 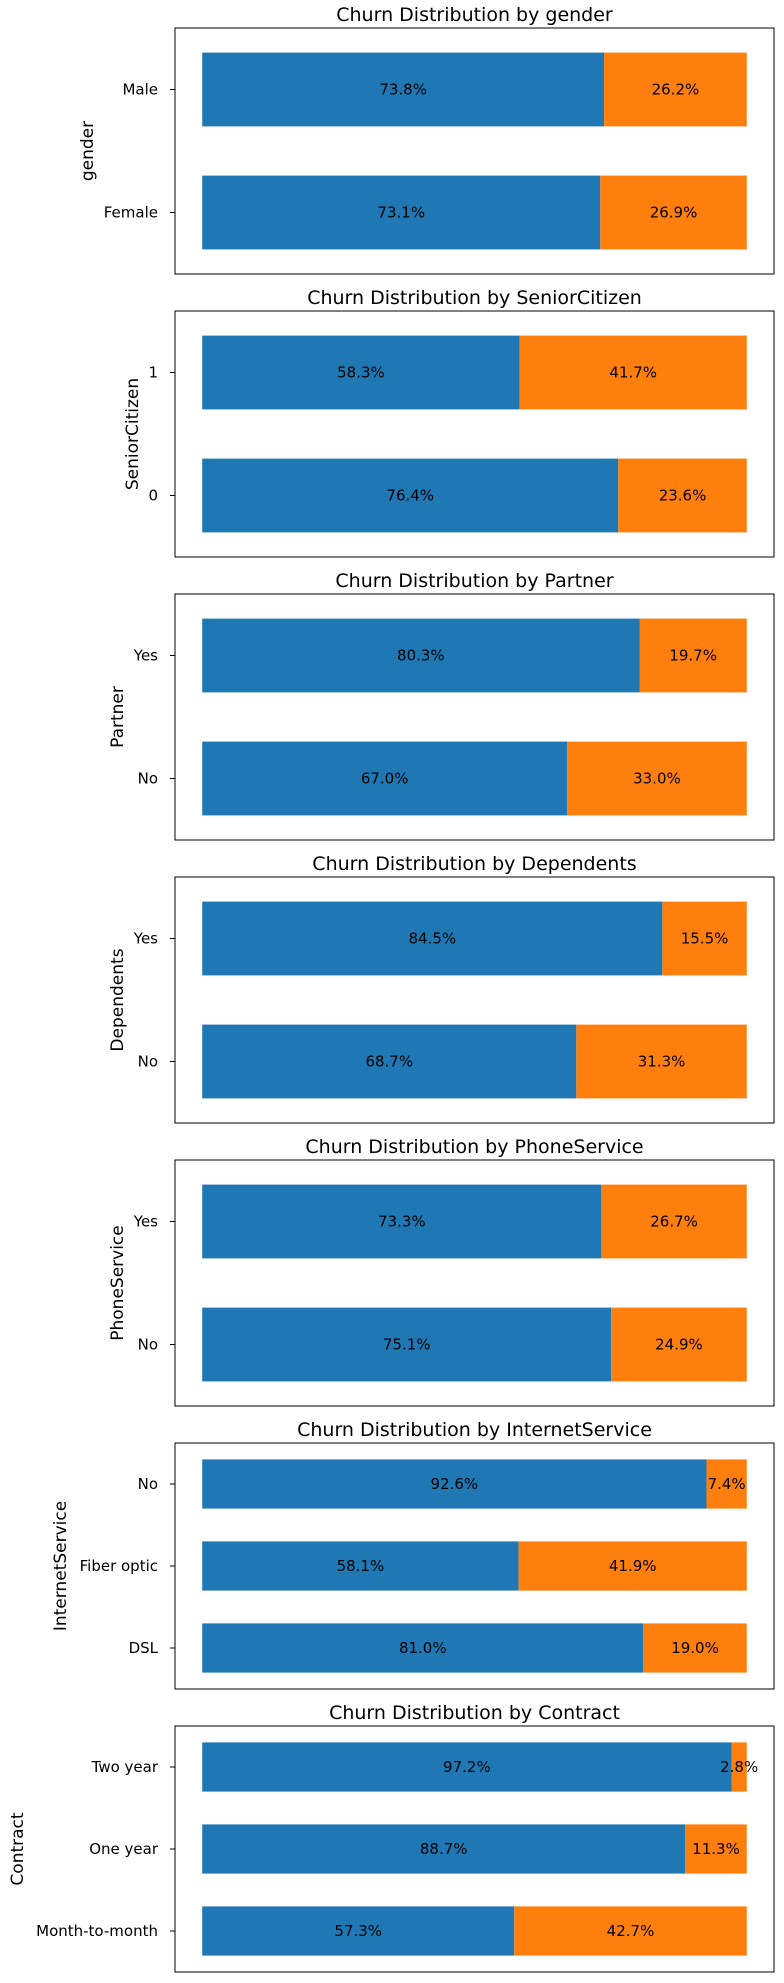 I want to click on y-tick-label-dependents-0: No, so click(x=148, y=1062).